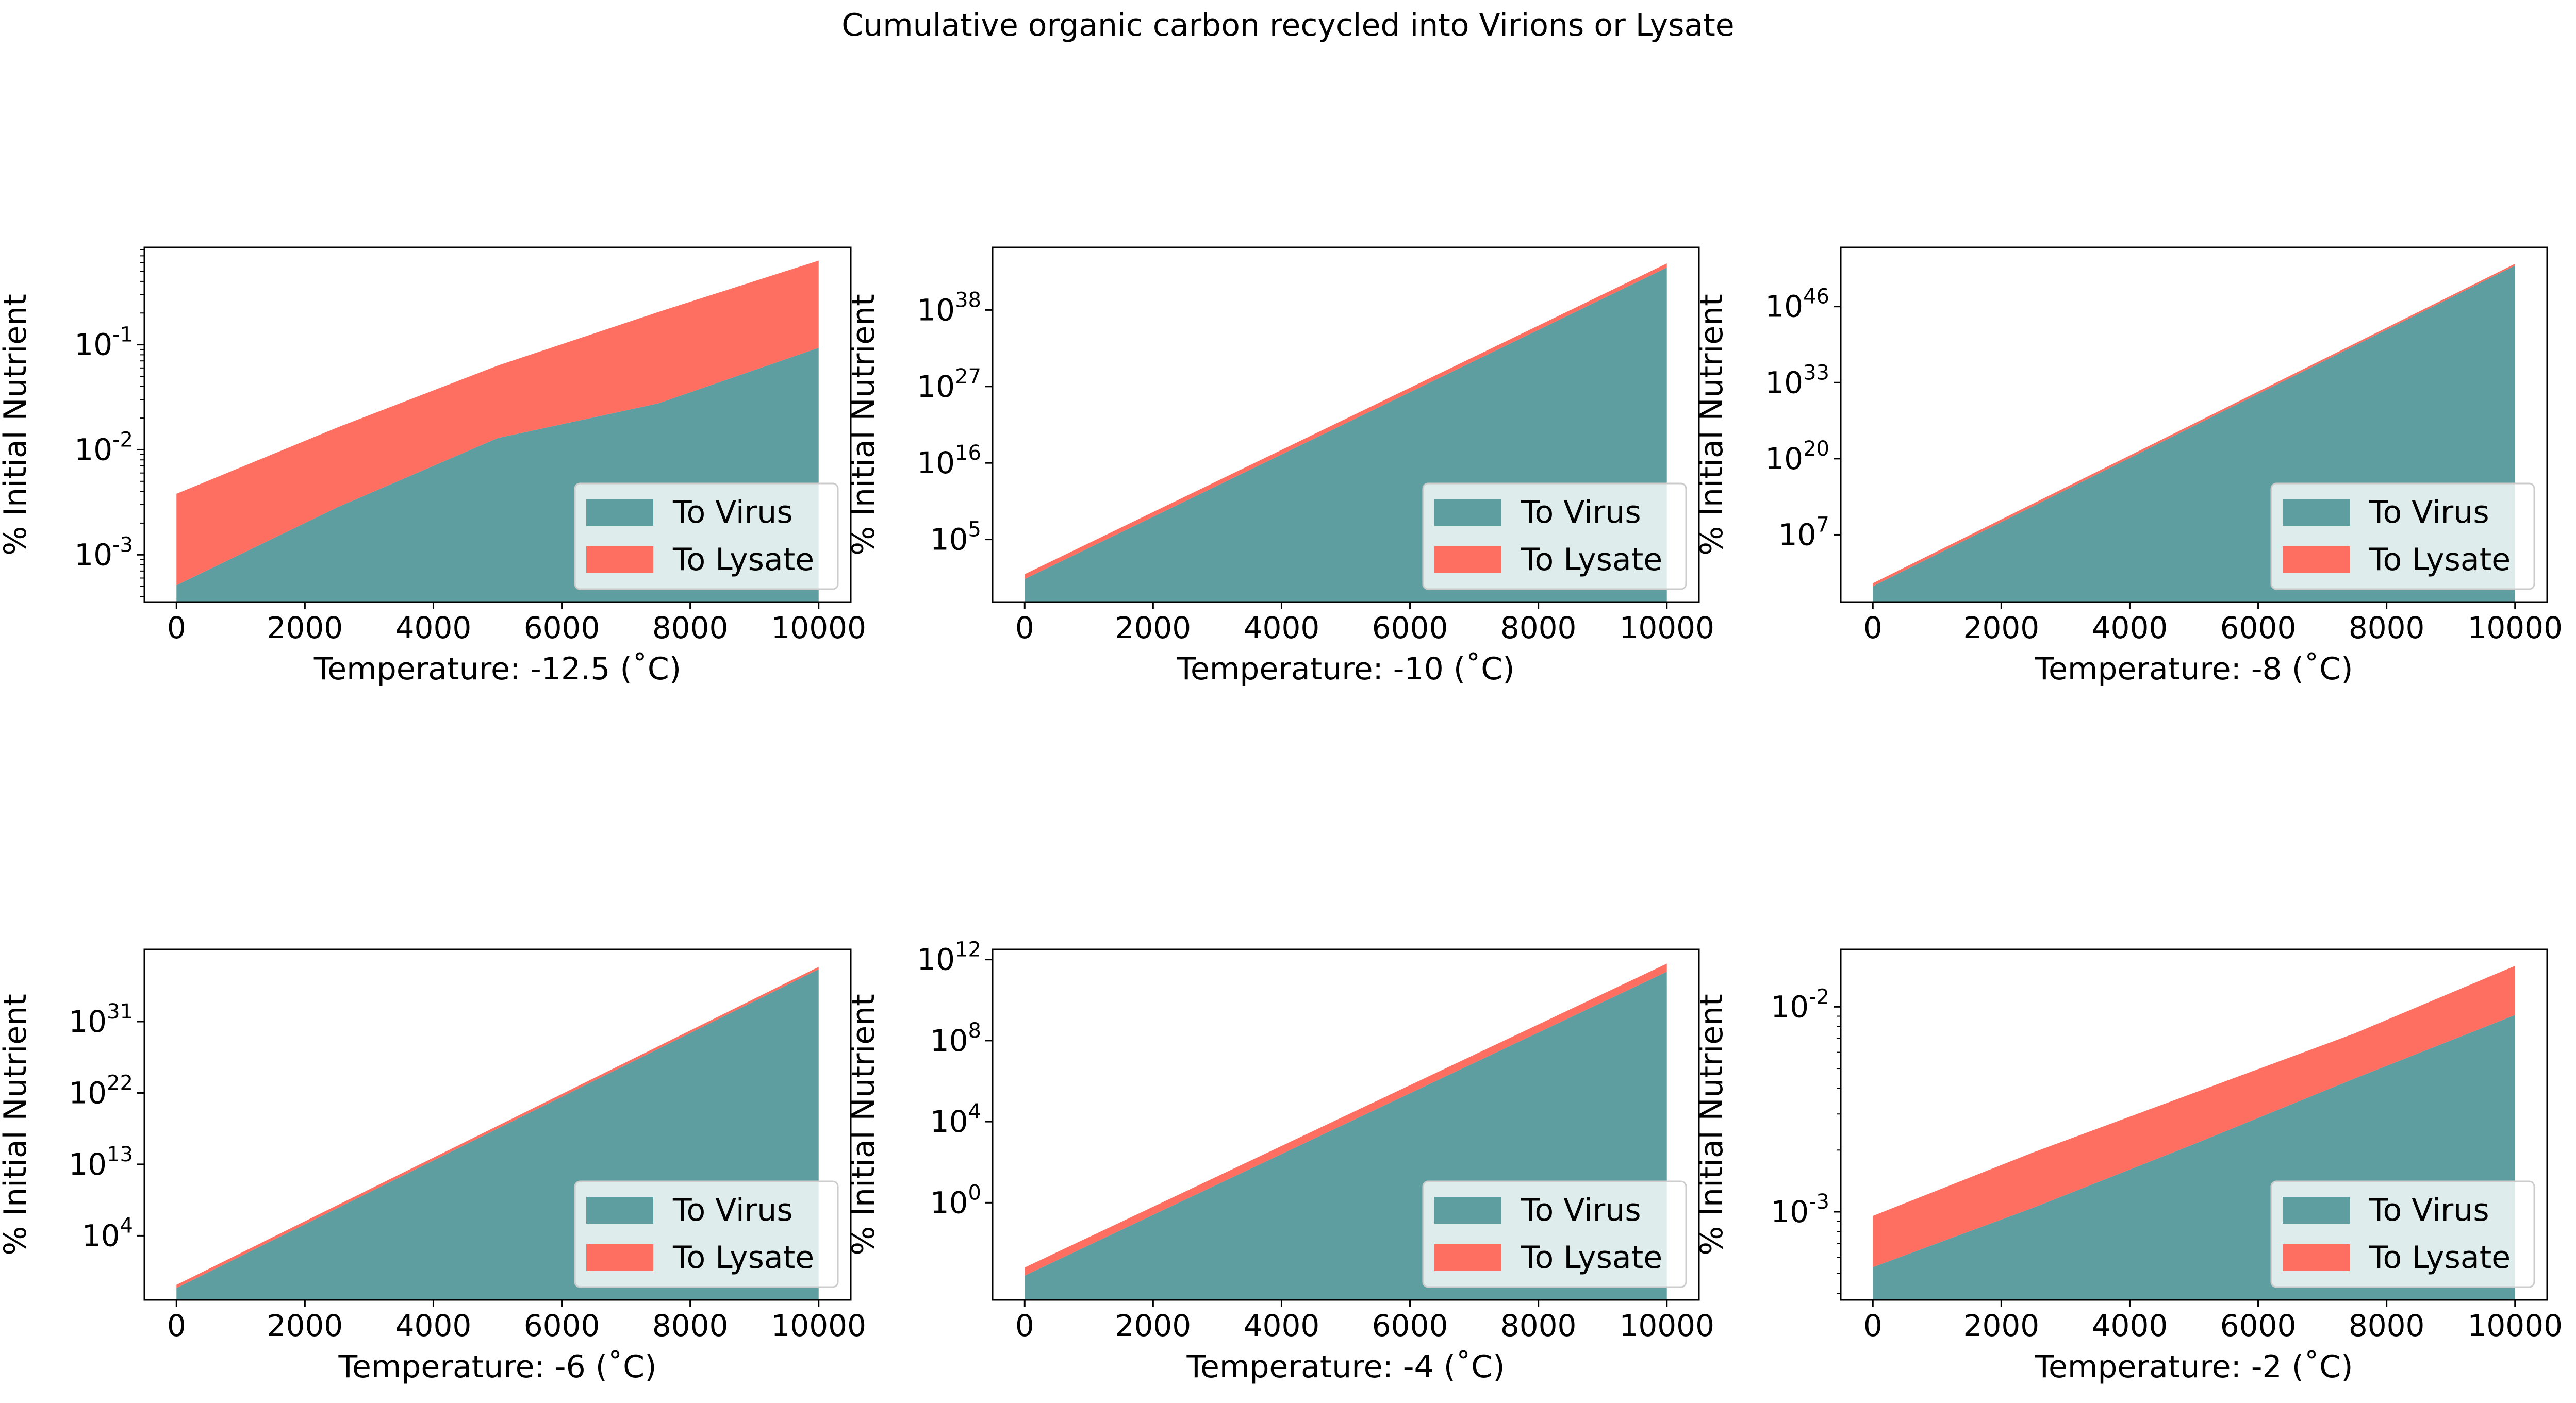 This screenshot has width=2576, height=1403. I want to click on x-axis-label: Temperature: -12.5 (˚C), so click(497, 669).